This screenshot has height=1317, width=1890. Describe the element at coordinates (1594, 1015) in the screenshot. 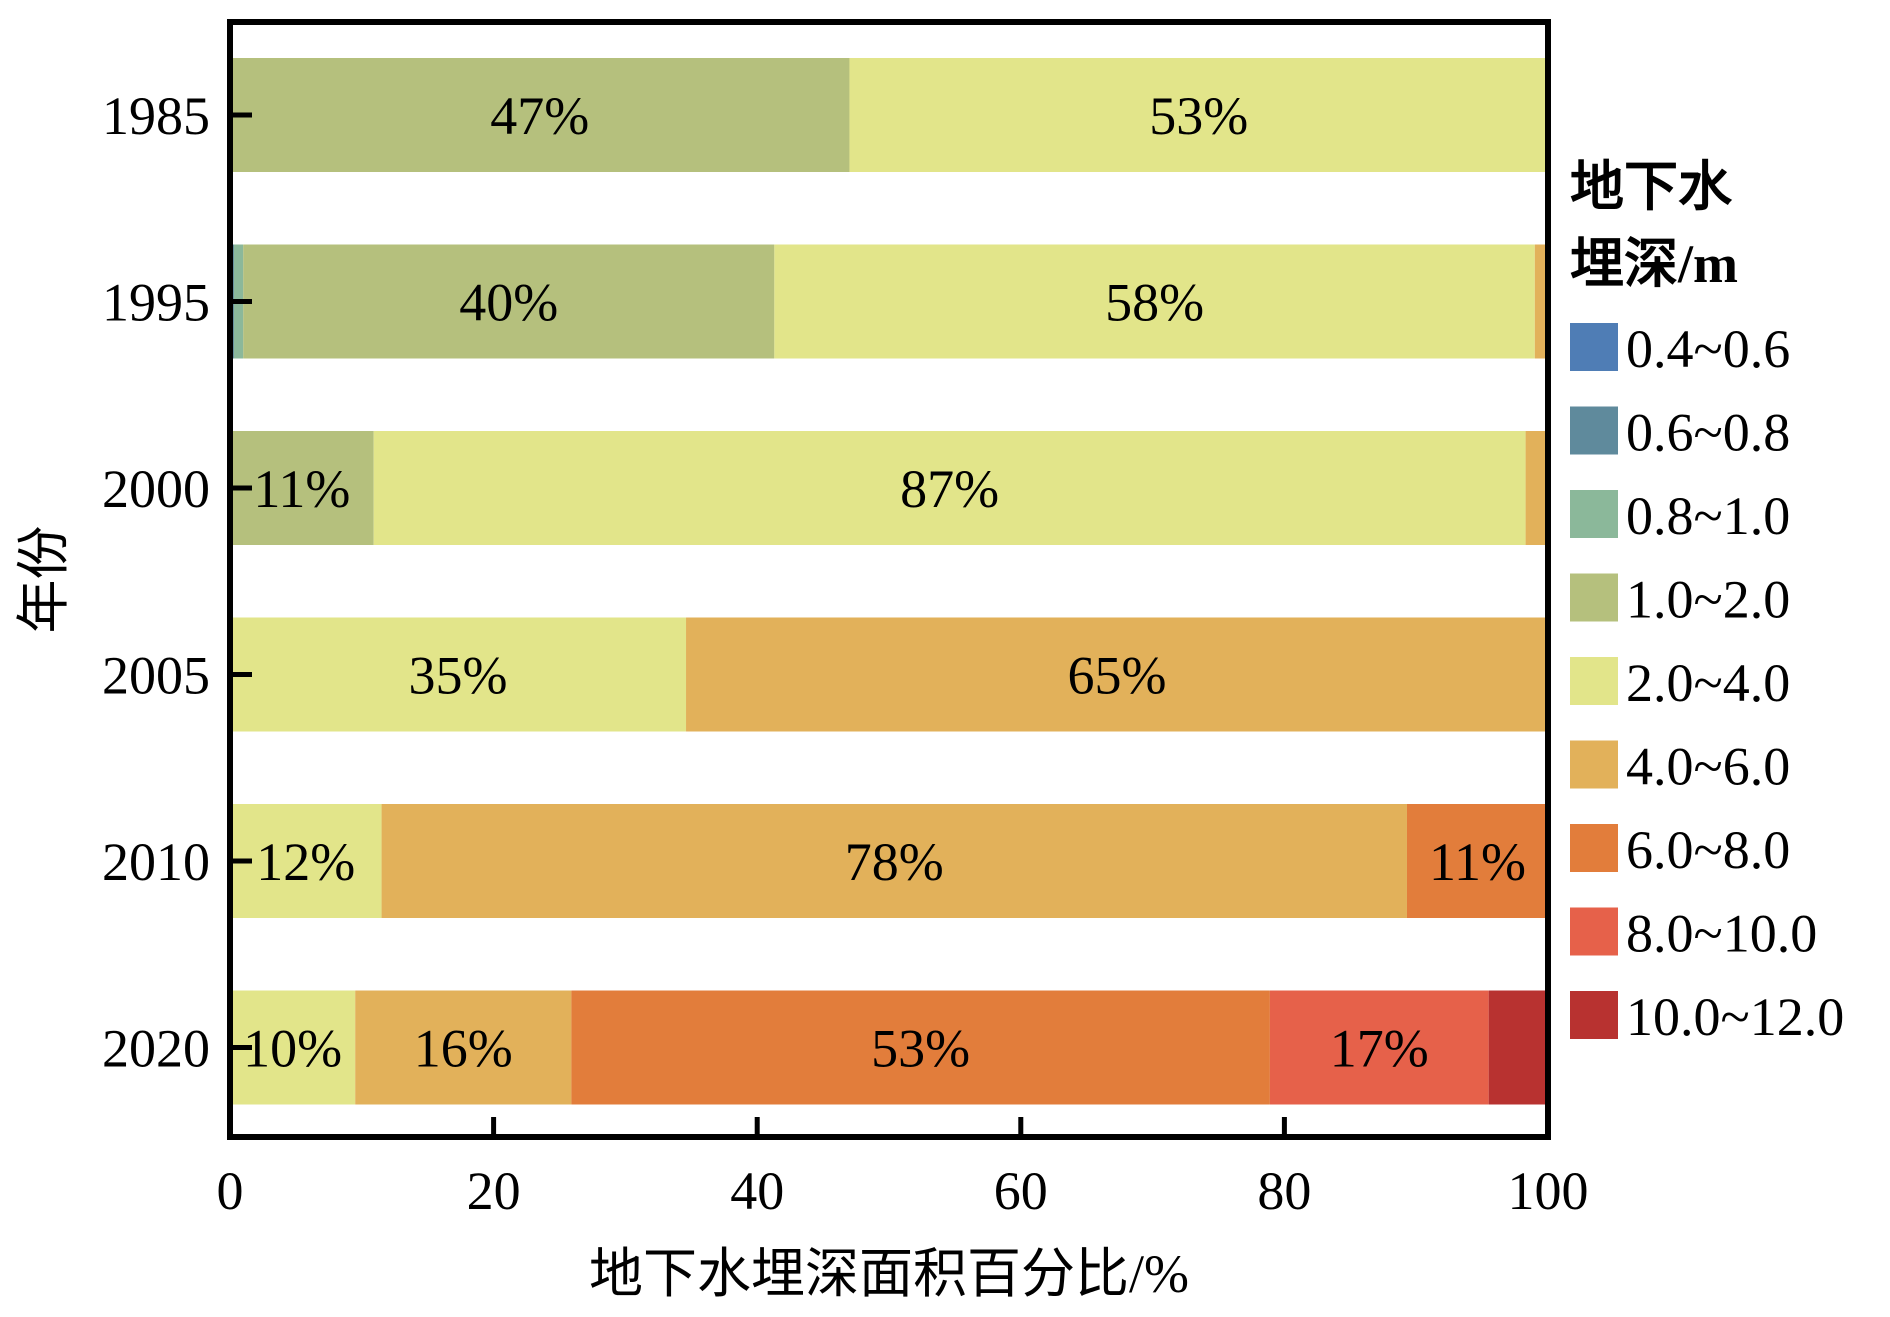

I see `legend-swatch-10.0~12.0` at that location.